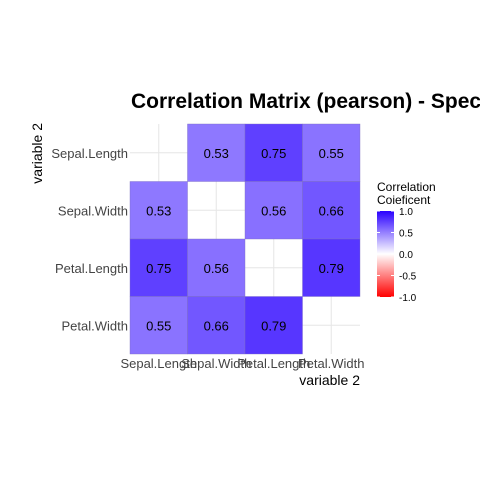 The height and width of the screenshot is (480, 480). What do you see at coordinates (158, 363) in the screenshot?
I see `x-tick-label: Sepal.Length` at bounding box center [158, 363].